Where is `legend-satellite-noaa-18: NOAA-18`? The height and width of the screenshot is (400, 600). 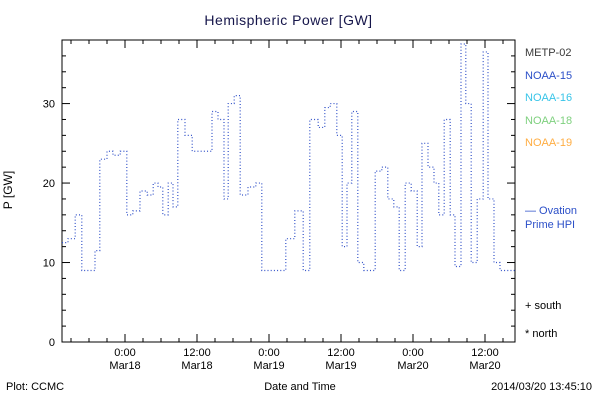 legend-satellite-noaa-18: NOAA-18 is located at coordinates (549, 120).